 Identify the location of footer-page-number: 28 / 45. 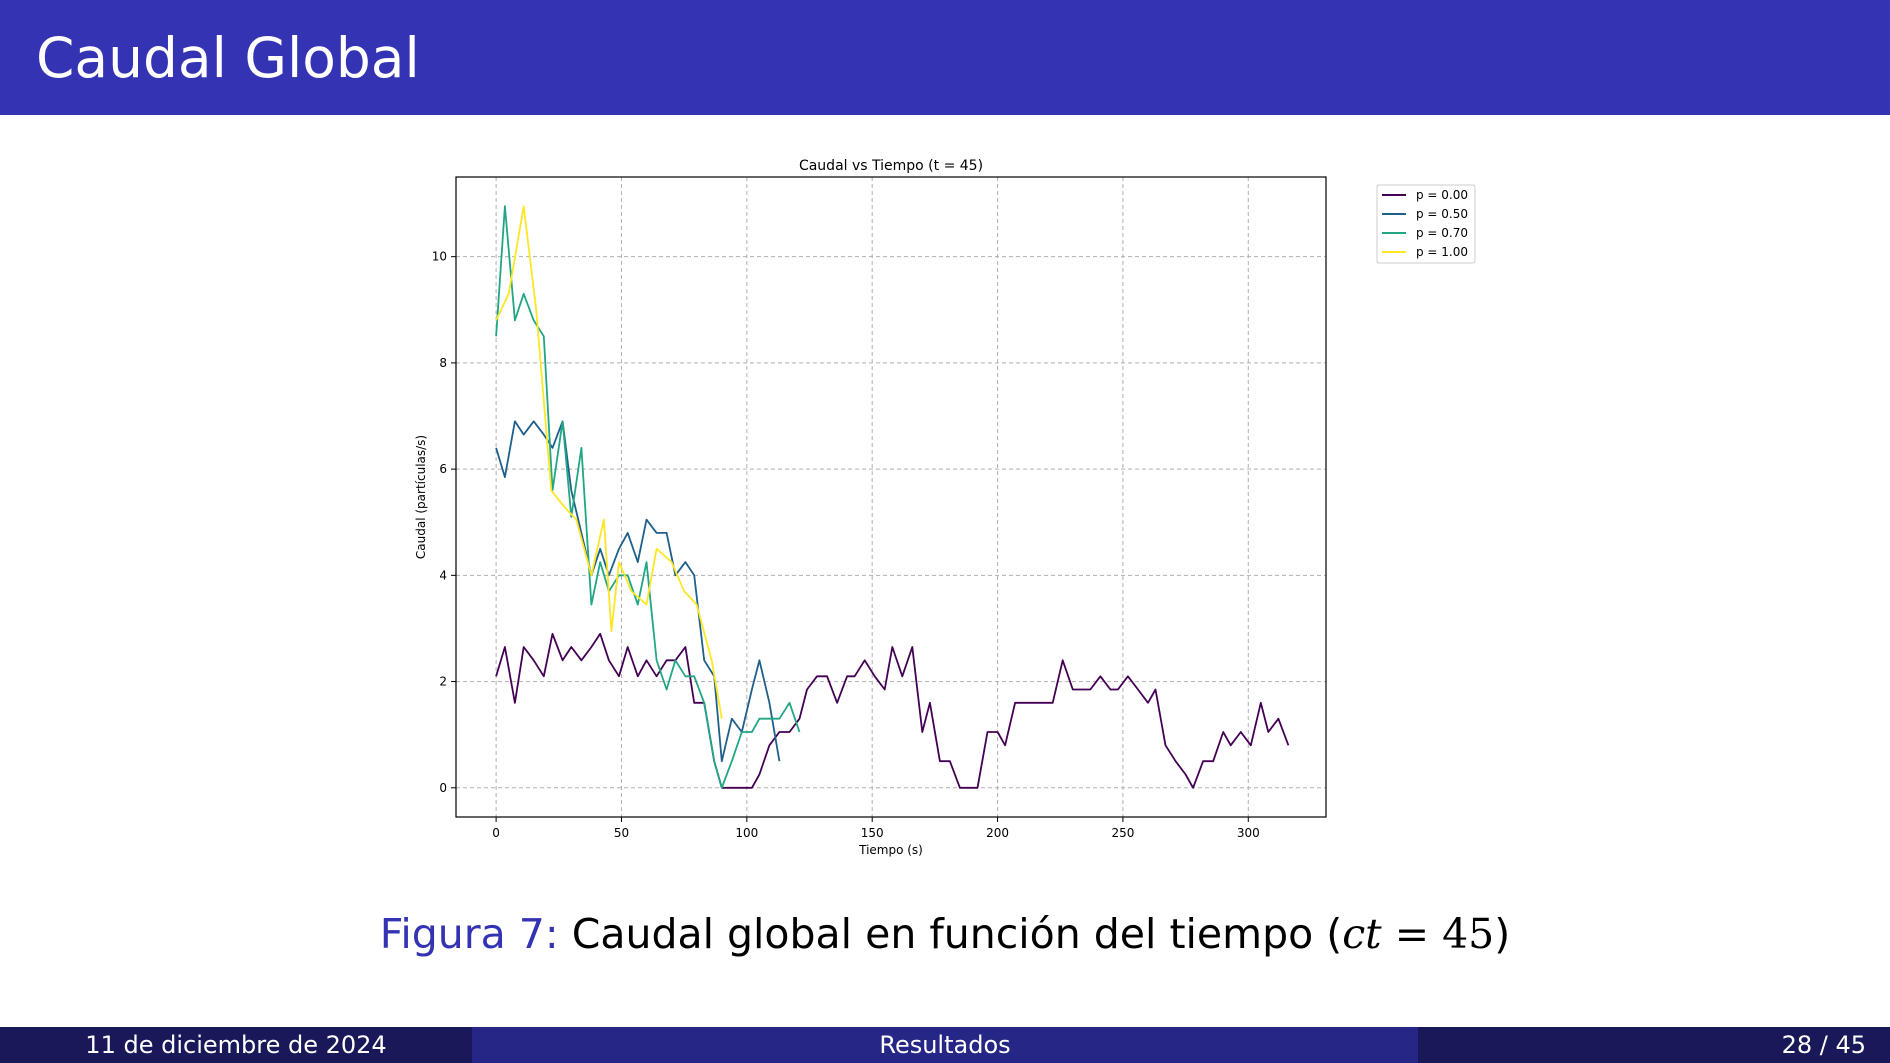
(1823, 1045).